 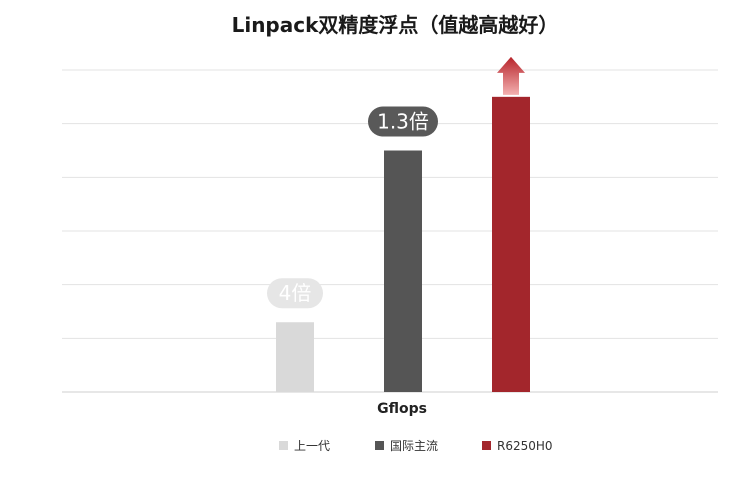 I want to click on legend-label-0: 上一代, so click(x=312, y=446).